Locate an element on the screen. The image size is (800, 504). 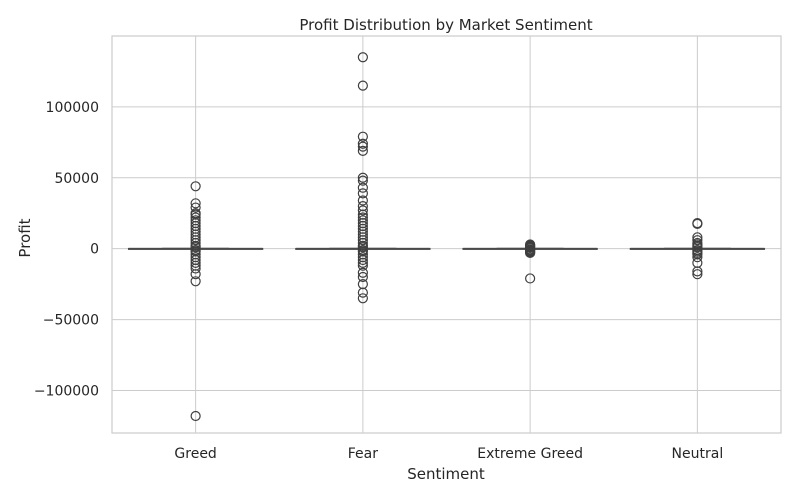
x-tick-label: Neutral is located at coordinates (698, 454).